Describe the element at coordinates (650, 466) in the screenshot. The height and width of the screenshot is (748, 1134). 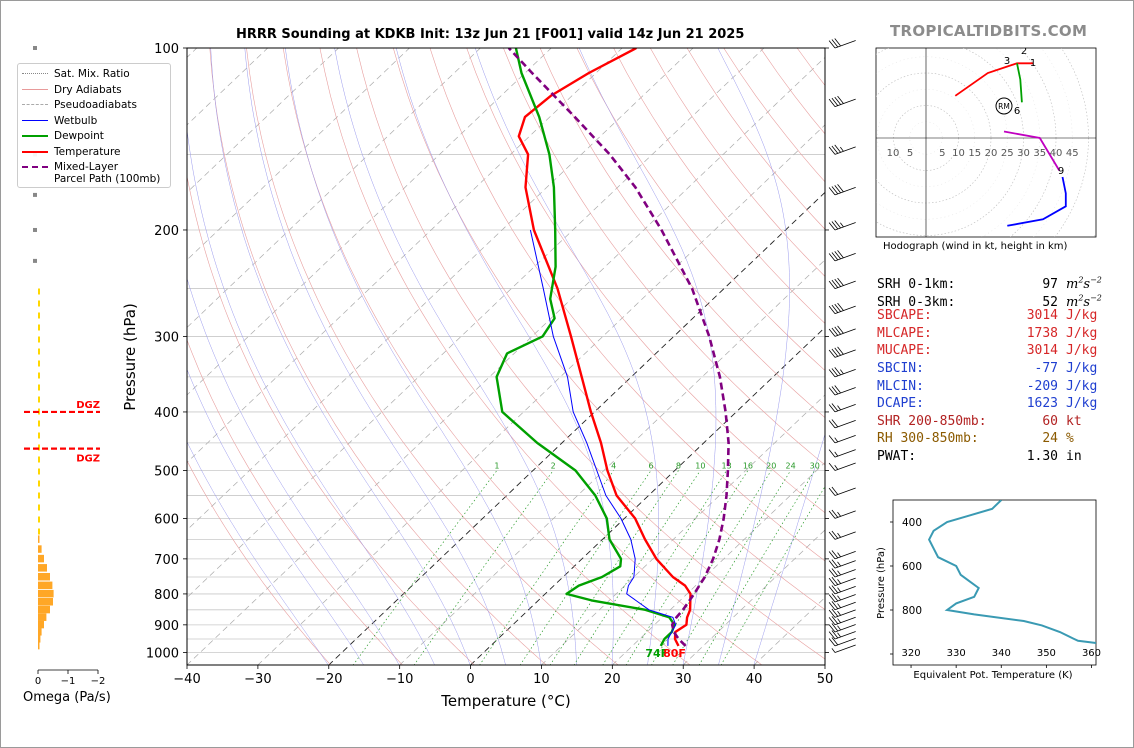
I see `mixing-ratio-label: 6` at that location.